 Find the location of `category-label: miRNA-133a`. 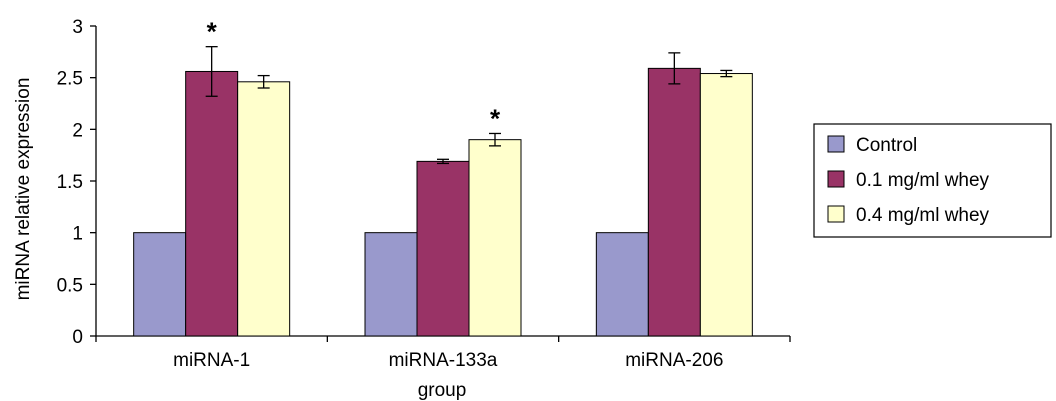

category-label: miRNA-133a is located at coordinates (443, 360).